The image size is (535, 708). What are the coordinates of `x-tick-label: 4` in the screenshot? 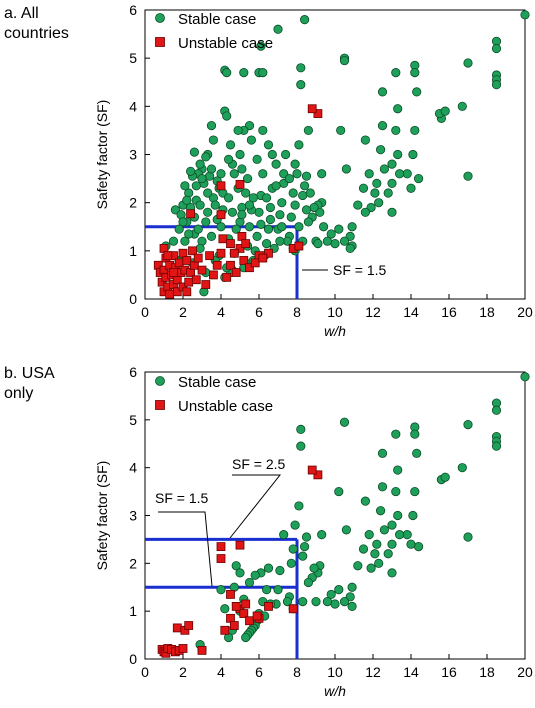 It's located at (221, 672).